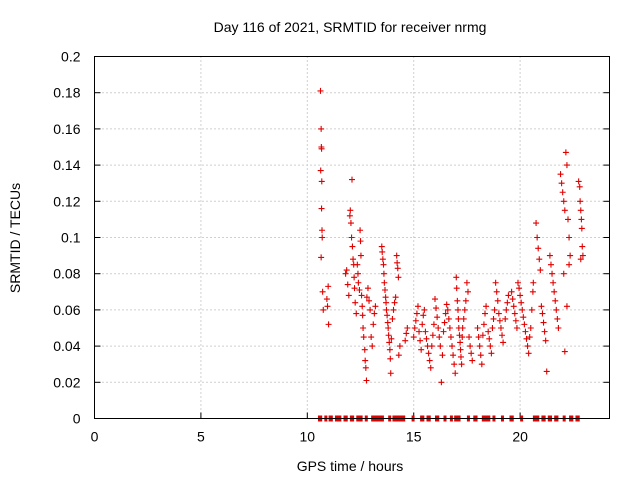  What do you see at coordinates (66, 129) in the screenshot?
I see `y-tick-label: 0.16` at bounding box center [66, 129].